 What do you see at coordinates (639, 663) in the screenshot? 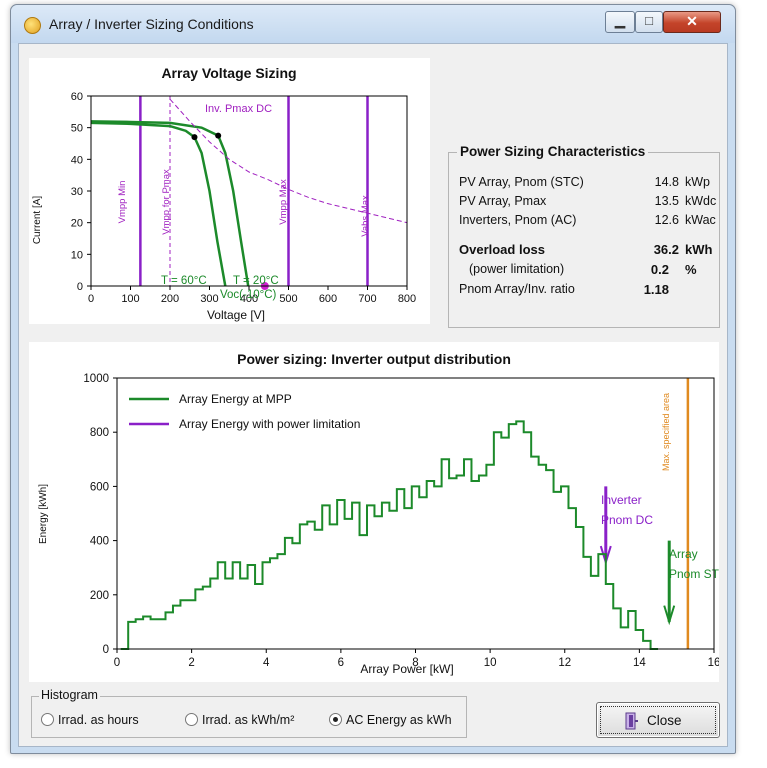
I see `x-tick-label: 14` at bounding box center [639, 663].